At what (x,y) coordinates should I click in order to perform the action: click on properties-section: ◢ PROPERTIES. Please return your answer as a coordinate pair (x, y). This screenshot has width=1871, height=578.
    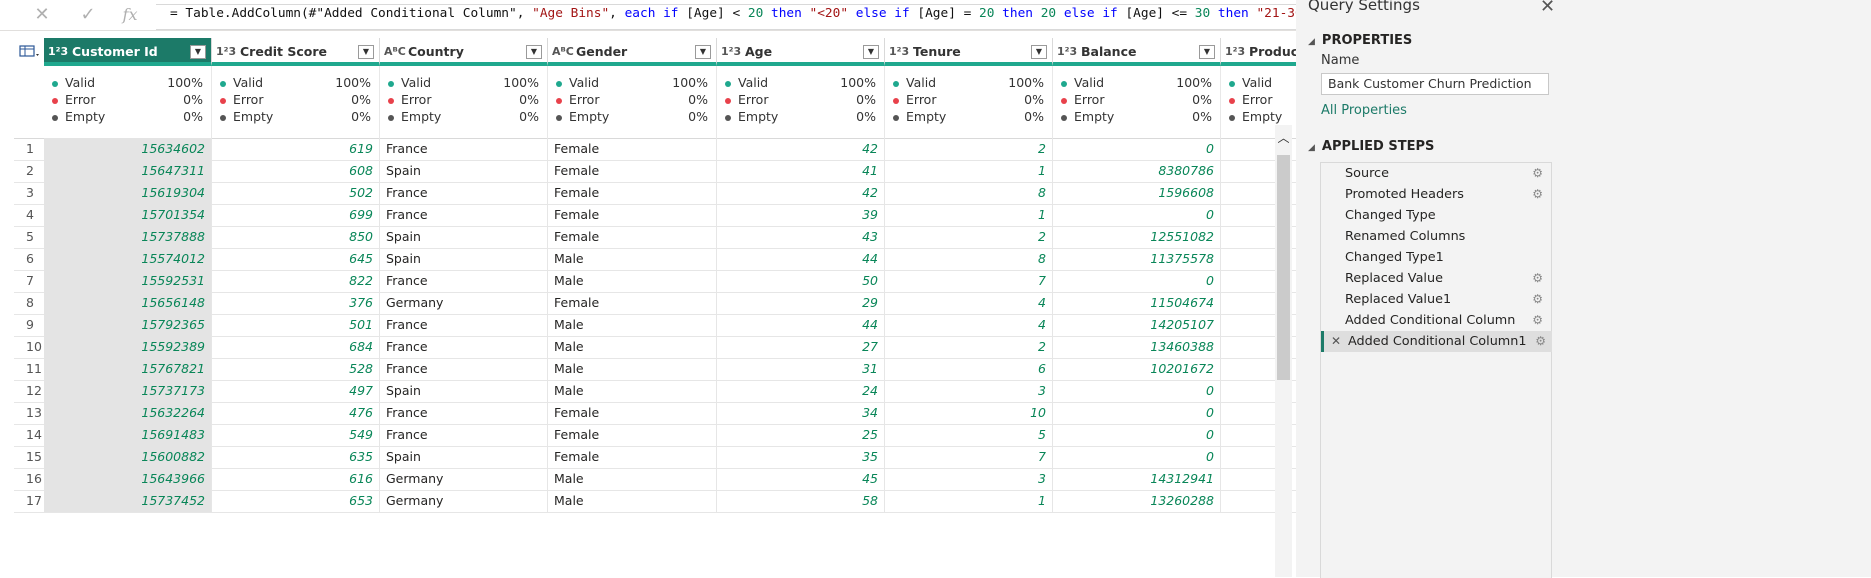
    Looking at the image, I should click on (1360, 40).